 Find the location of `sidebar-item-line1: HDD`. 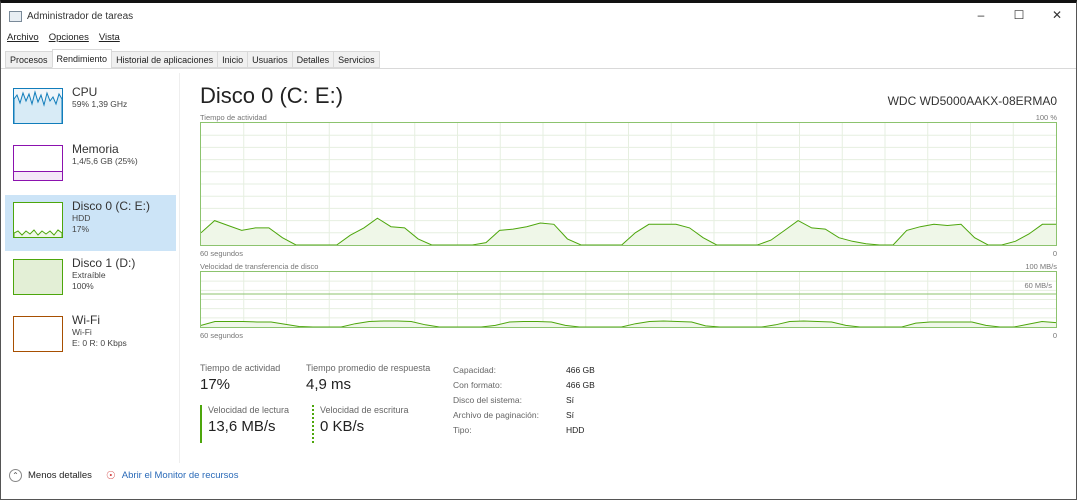

sidebar-item-line1: HDD is located at coordinates (81, 218).